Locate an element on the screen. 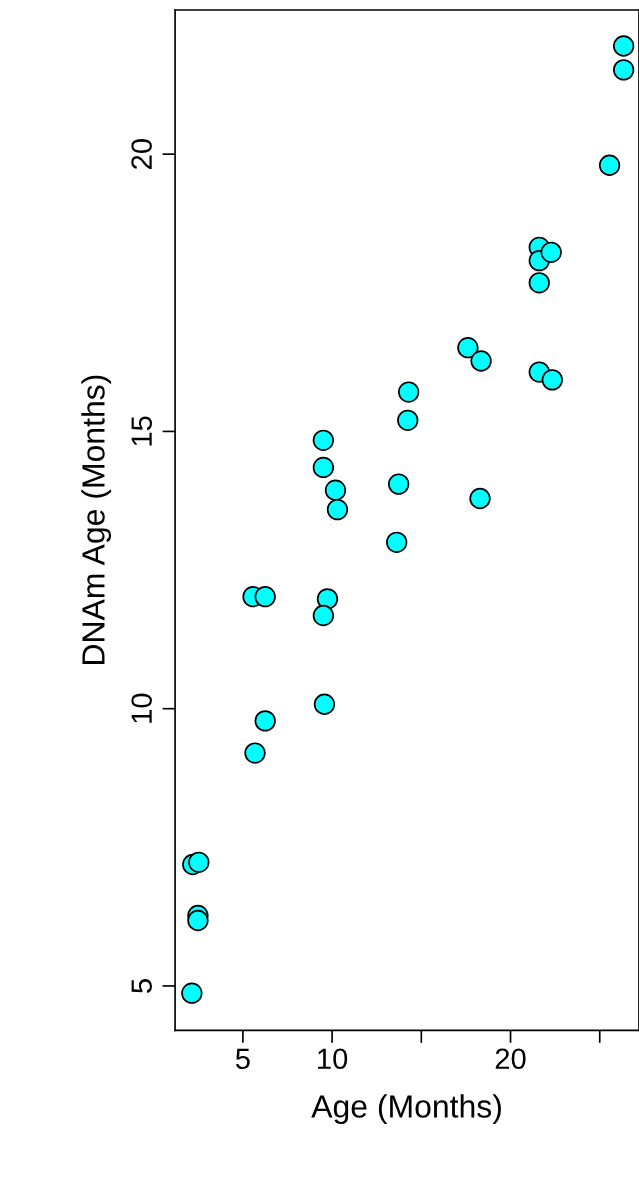 The height and width of the screenshot is (1187, 639). y-tick-label: 10 is located at coordinates (141, 708).